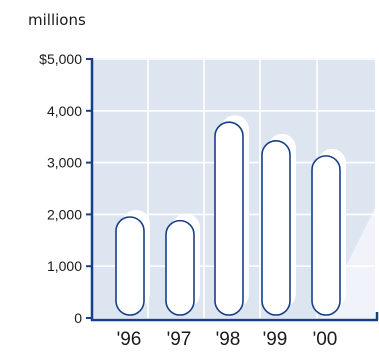 The height and width of the screenshot is (355, 379). Describe the element at coordinates (78, 318) in the screenshot. I see `y-tick-label: 0` at that location.